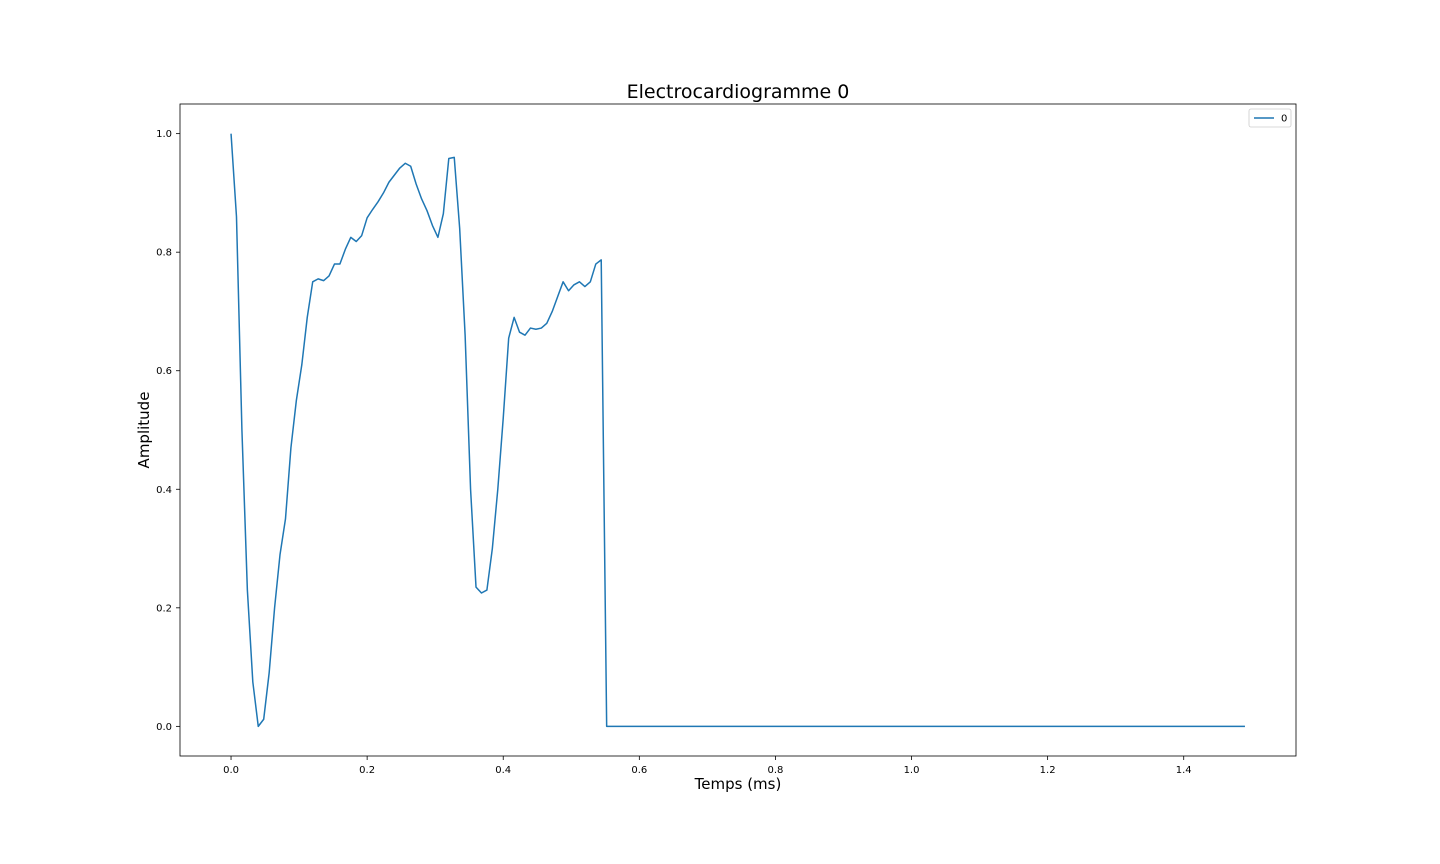 This screenshot has width=1440, height=864. I want to click on y-axis-label: Amplitude, so click(144, 430).